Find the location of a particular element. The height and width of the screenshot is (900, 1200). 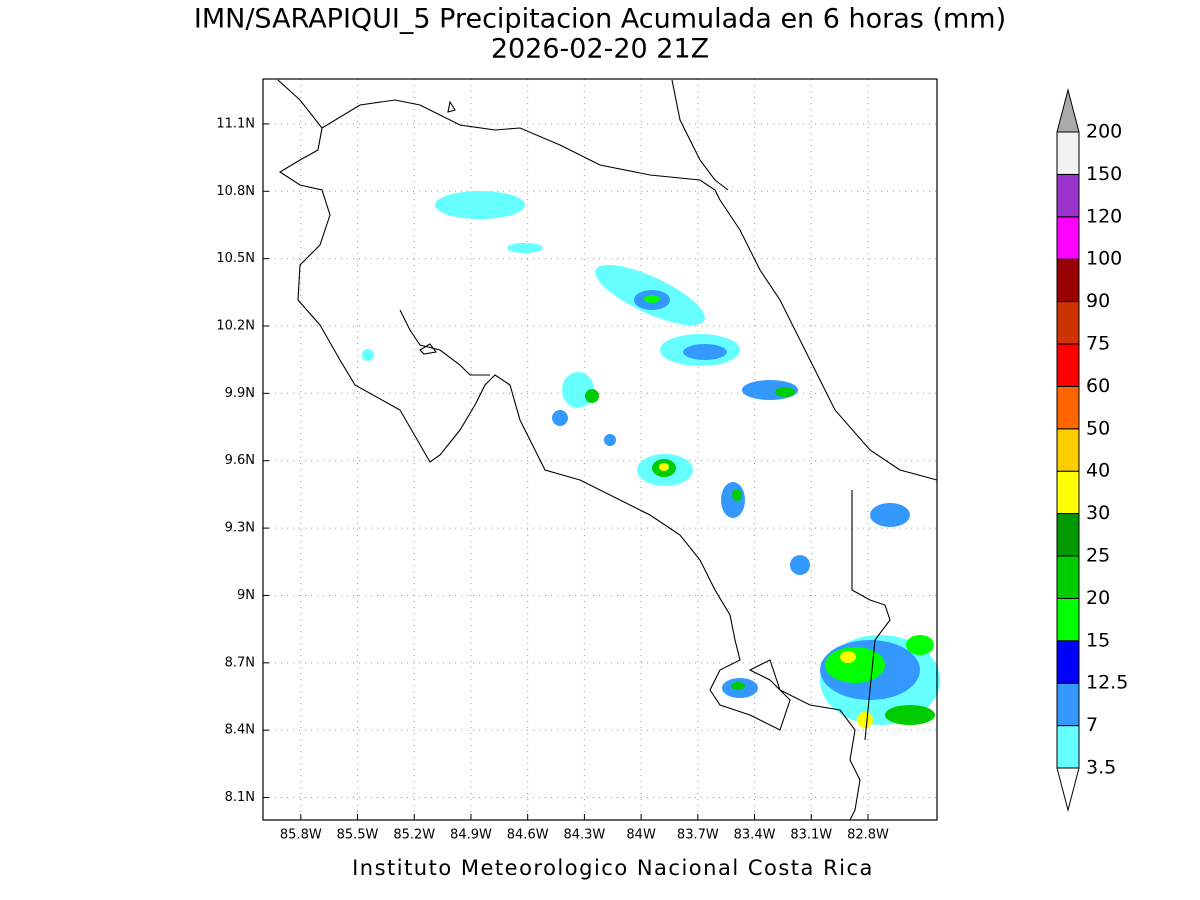

colorbar-under is located at coordinates (1068, 789).